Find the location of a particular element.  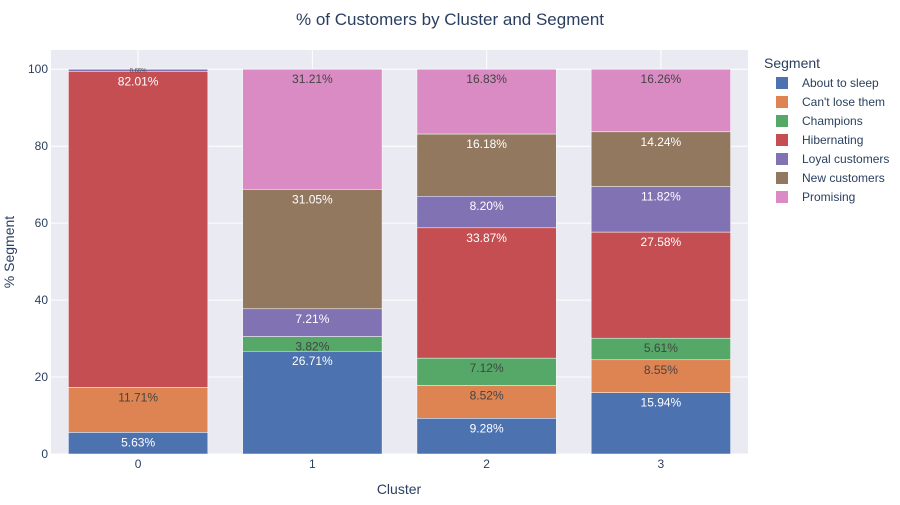

y-tick-label: 60 is located at coordinates (42, 223).